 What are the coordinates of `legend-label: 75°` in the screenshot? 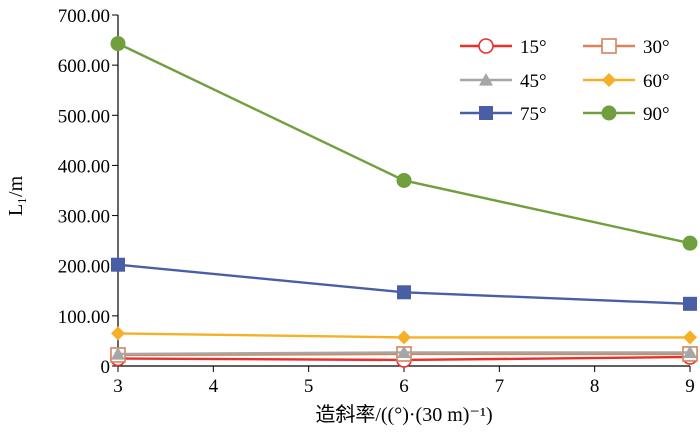 It's located at (533, 114).